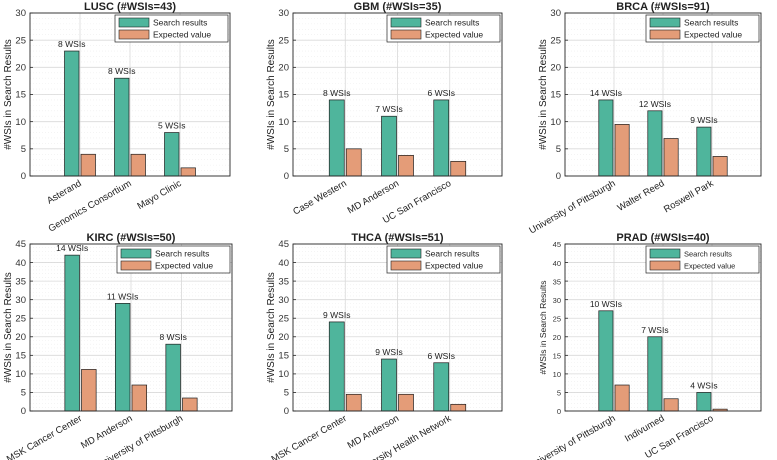  What do you see at coordinates (319, 198) in the screenshot?
I see `x-category-label: Case Western` at bounding box center [319, 198].